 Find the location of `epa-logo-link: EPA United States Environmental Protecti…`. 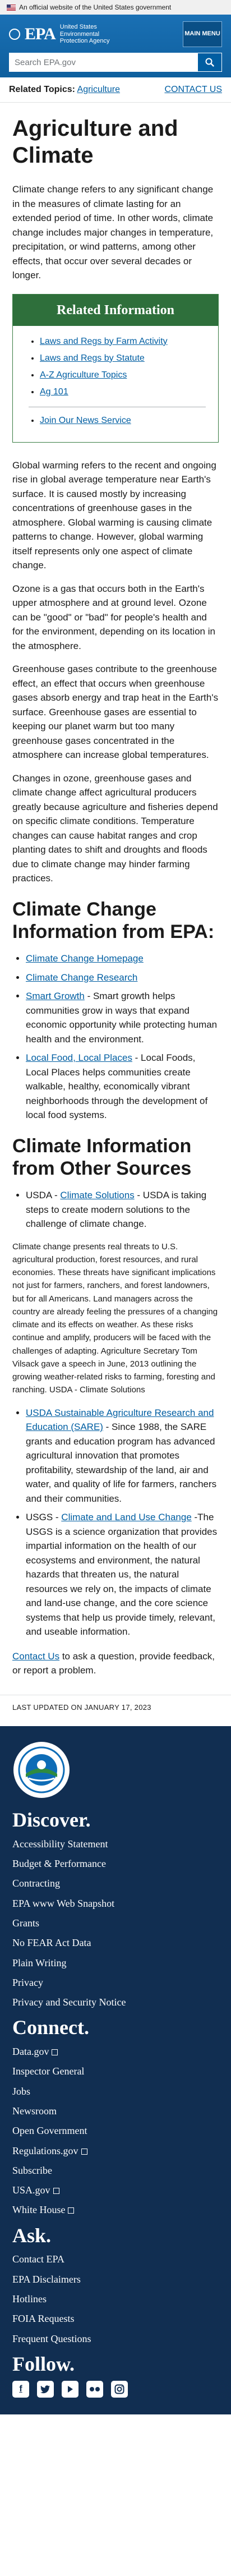

epa-logo-link: EPA United States Environmental Protecti… is located at coordinates (65, 34).